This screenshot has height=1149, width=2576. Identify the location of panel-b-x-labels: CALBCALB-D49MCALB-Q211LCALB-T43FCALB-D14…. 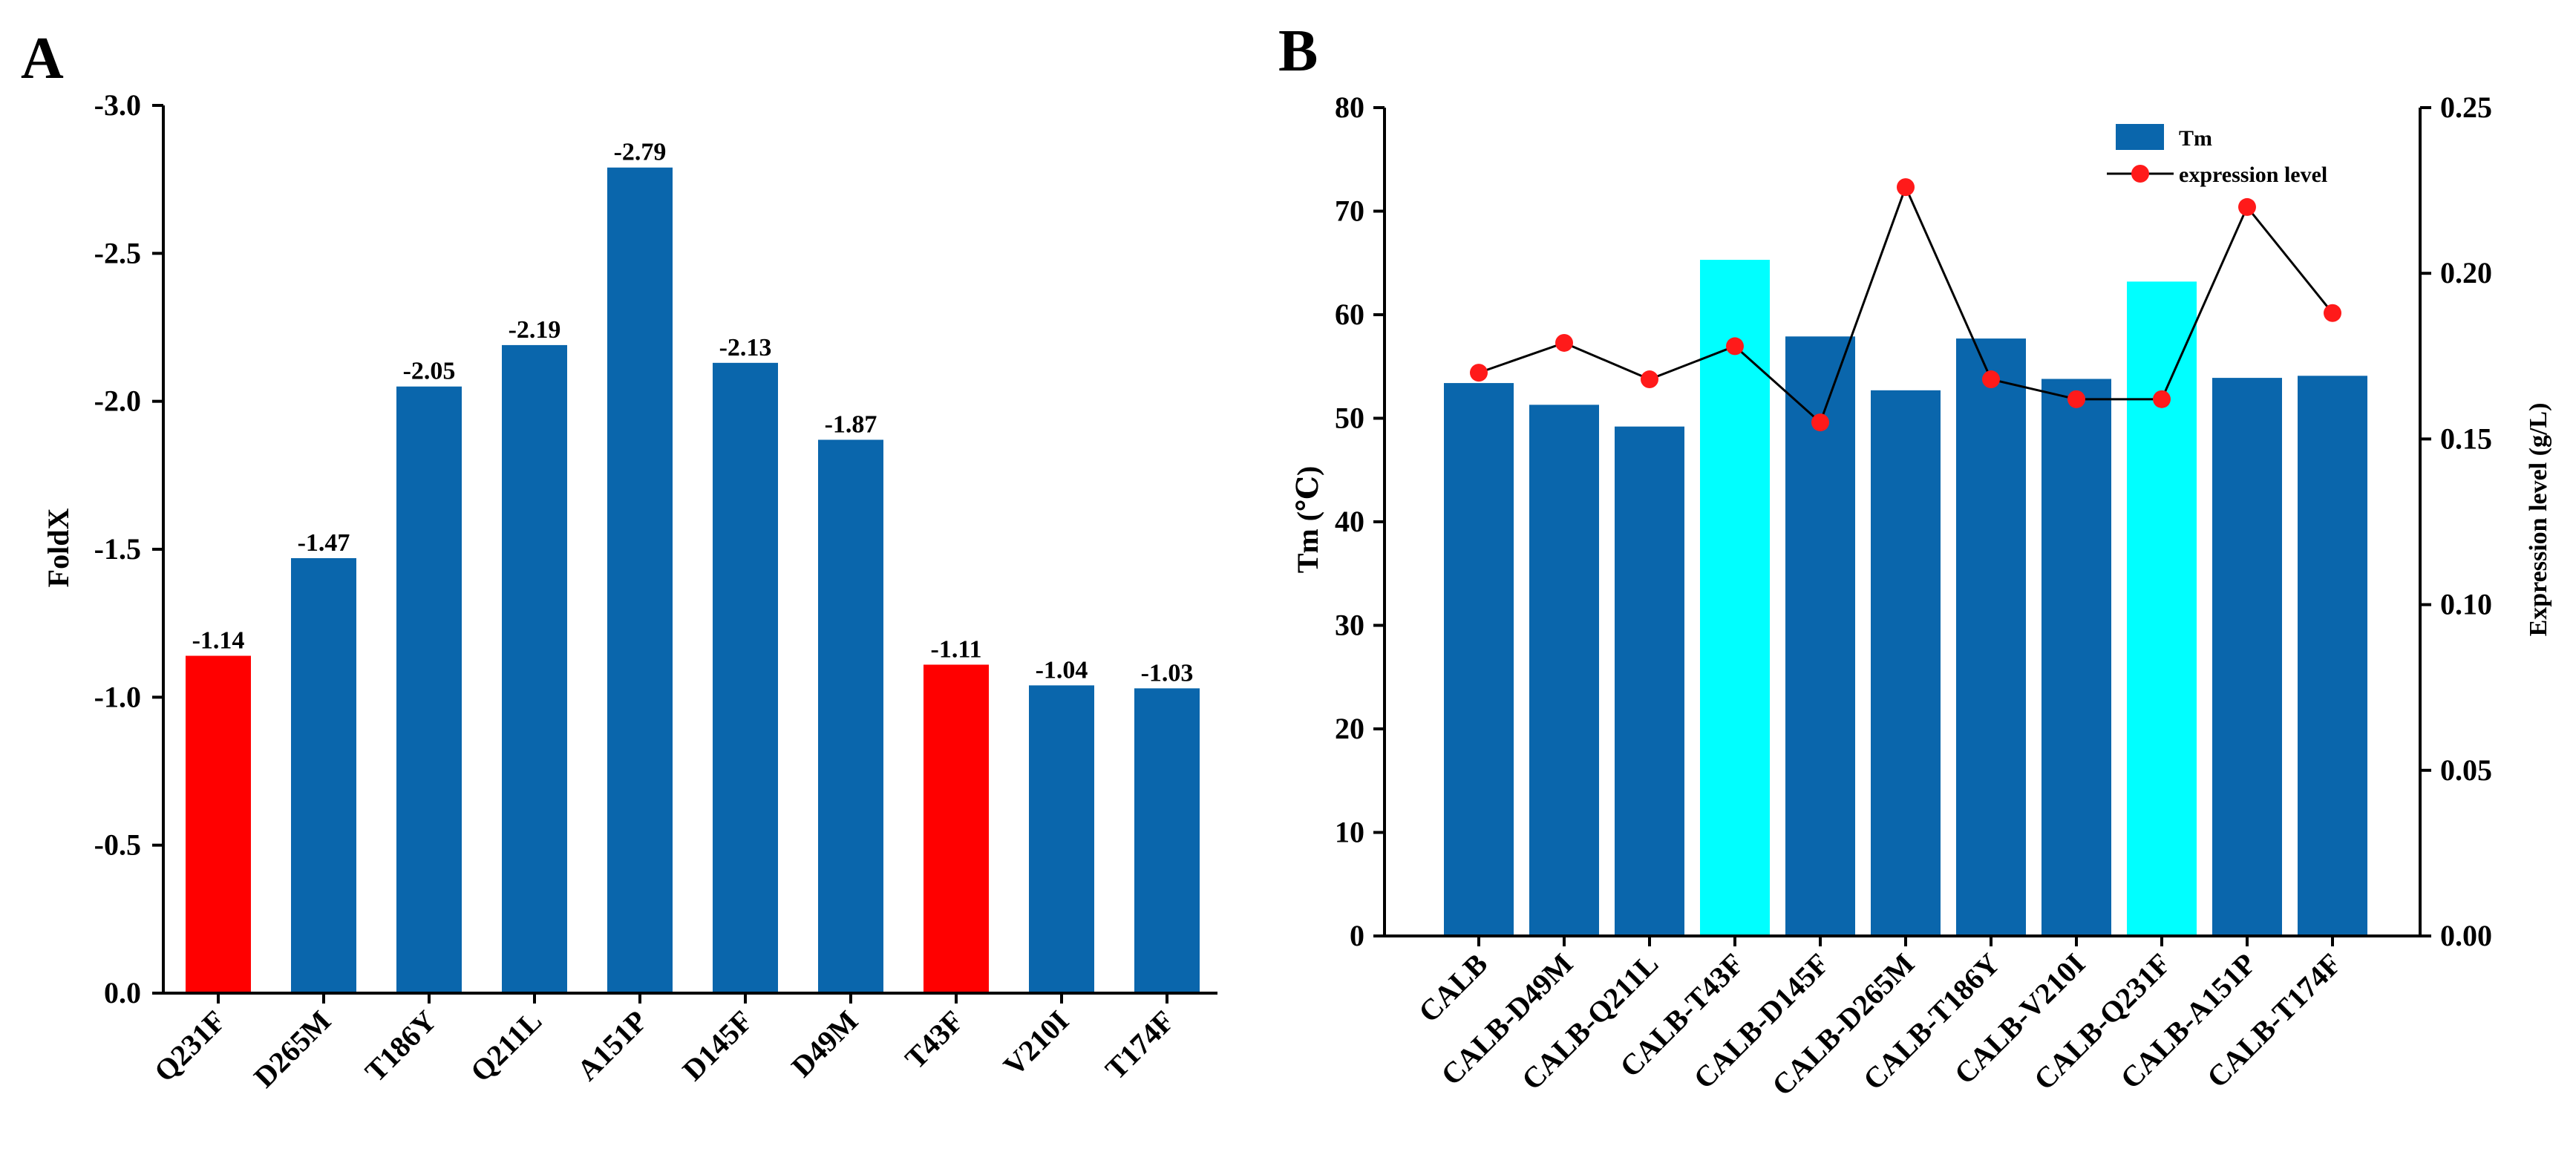
(1880, 1019).